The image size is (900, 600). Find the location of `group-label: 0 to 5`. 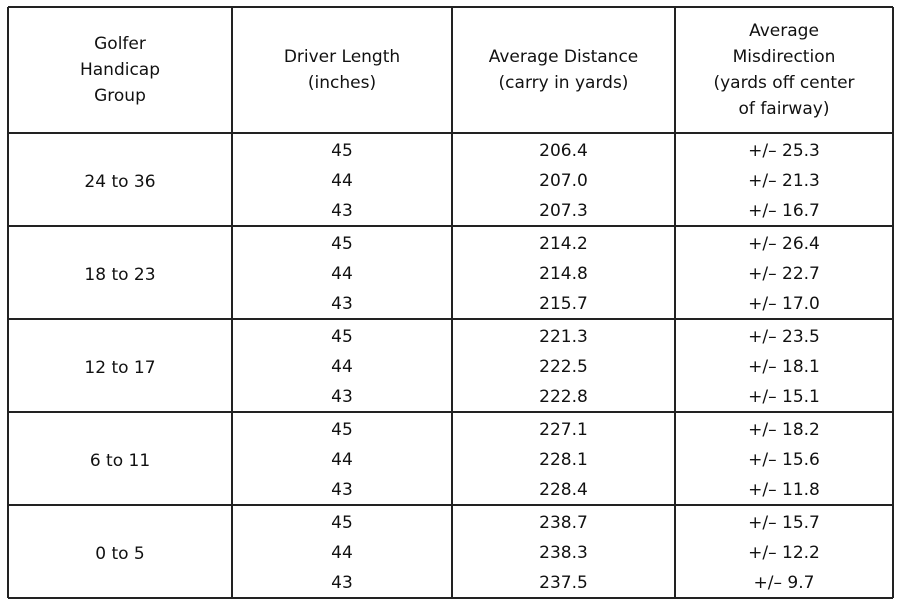

group-label: 0 to 5 is located at coordinates (120, 554).